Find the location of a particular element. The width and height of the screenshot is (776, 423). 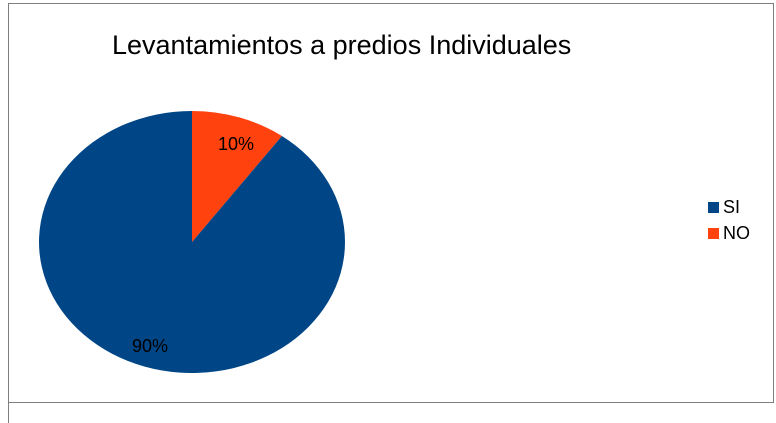

legend-swatch-si is located at coordinates (713, 207).